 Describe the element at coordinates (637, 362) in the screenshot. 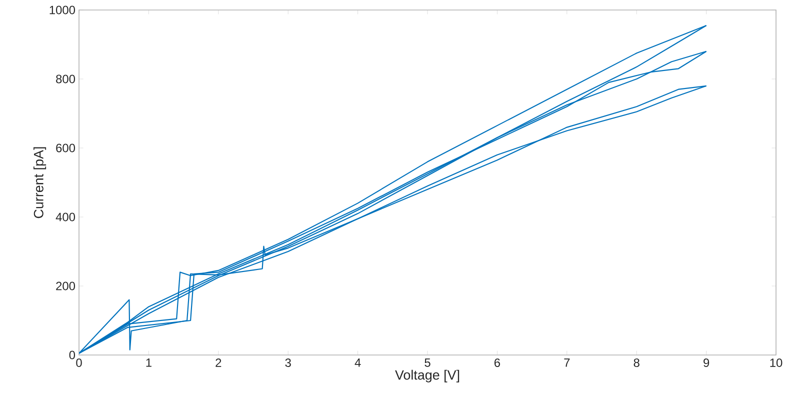

I see `x-tick-label: 8` at that location.